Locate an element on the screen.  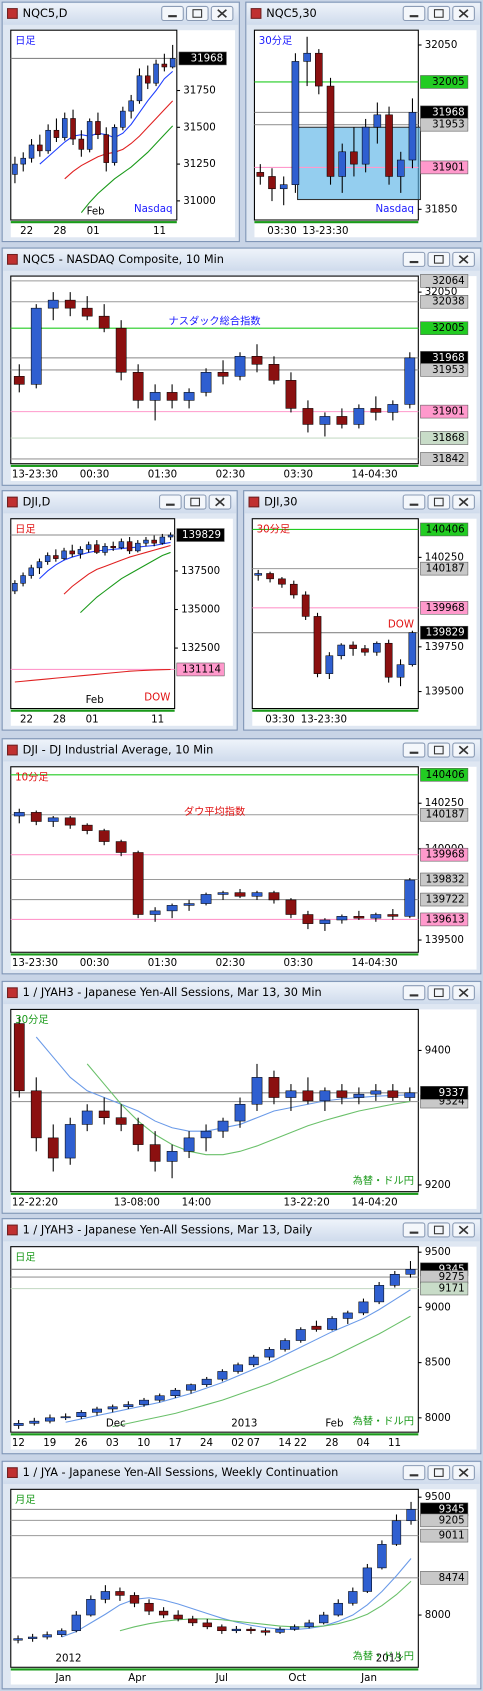
x-tick-label: 13-08:00 is located at coordinates (137, 1202).